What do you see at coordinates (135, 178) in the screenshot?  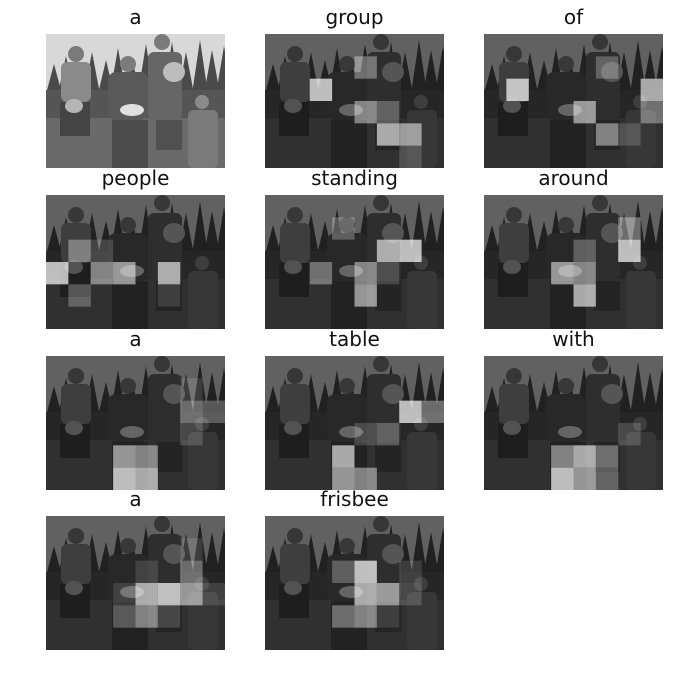 I see `word-caption: people` at bounding box center [135, 178].